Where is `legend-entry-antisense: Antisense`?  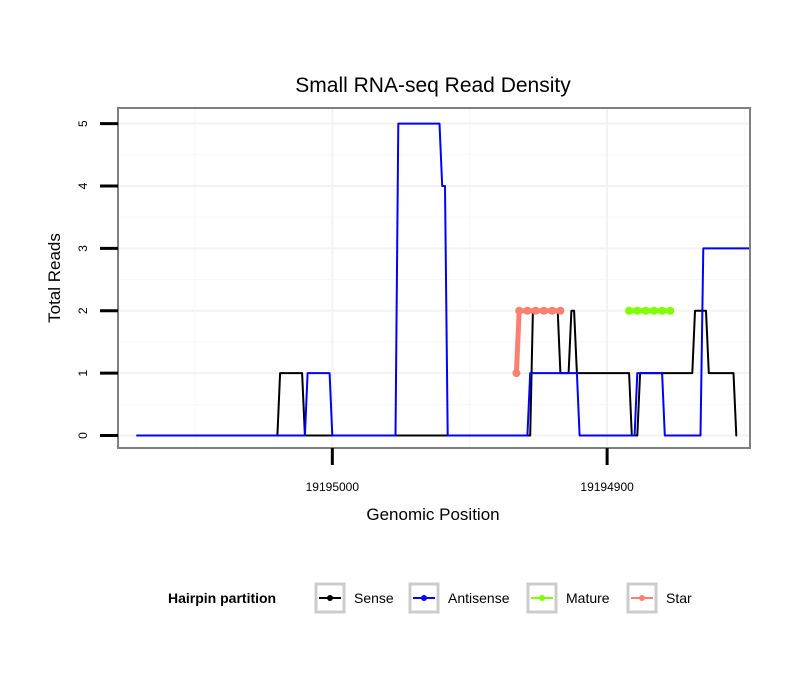
legend-entry-antisense: Antisense is located at coordinates (459, 598).